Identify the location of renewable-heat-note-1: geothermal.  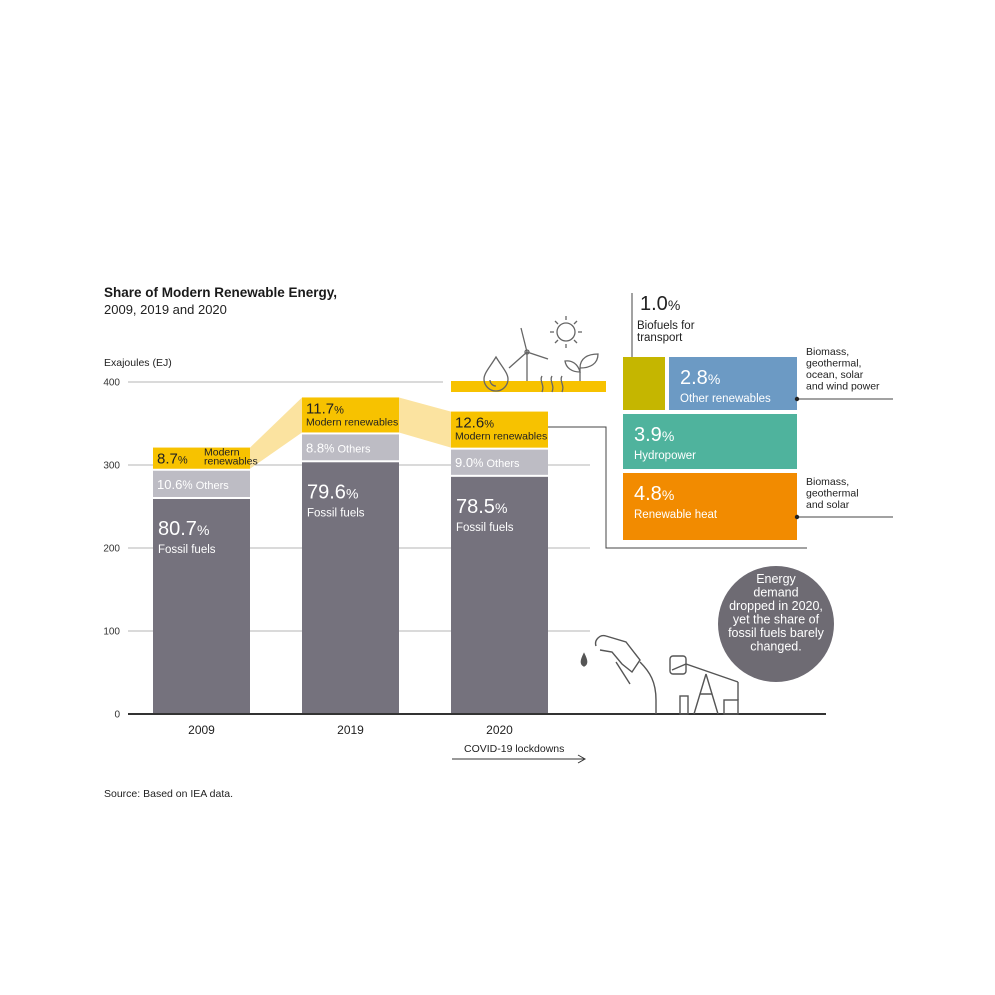
(832, 494).